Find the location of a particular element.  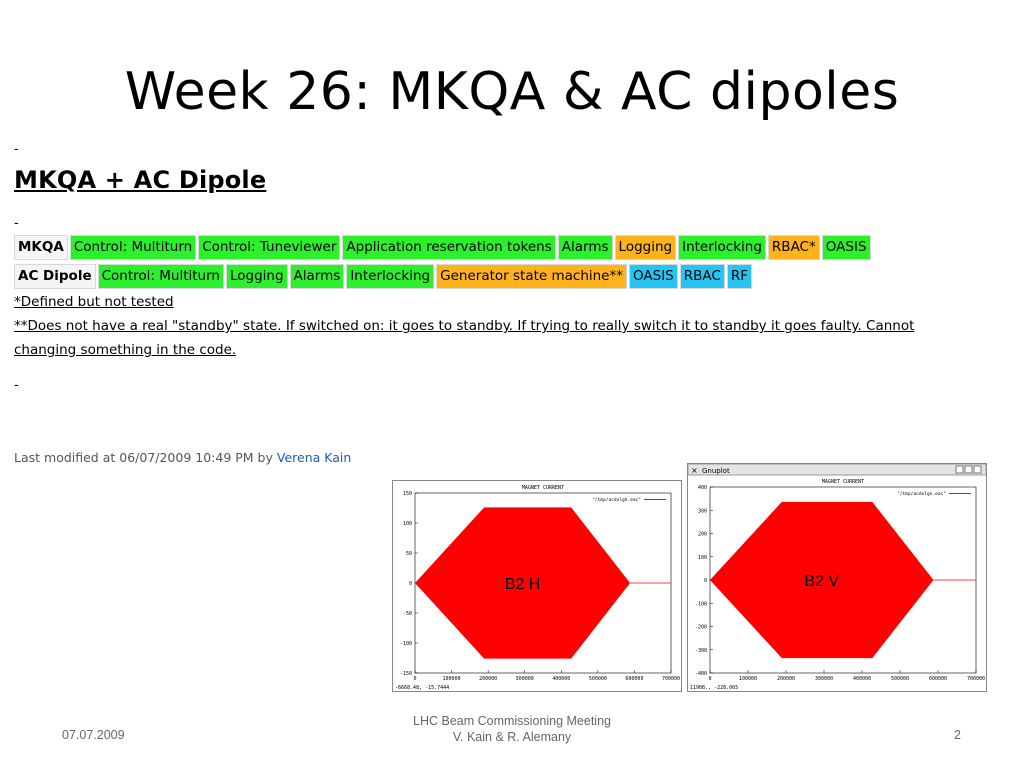

plot-label: B2 V is located at coordinates (821, 581).